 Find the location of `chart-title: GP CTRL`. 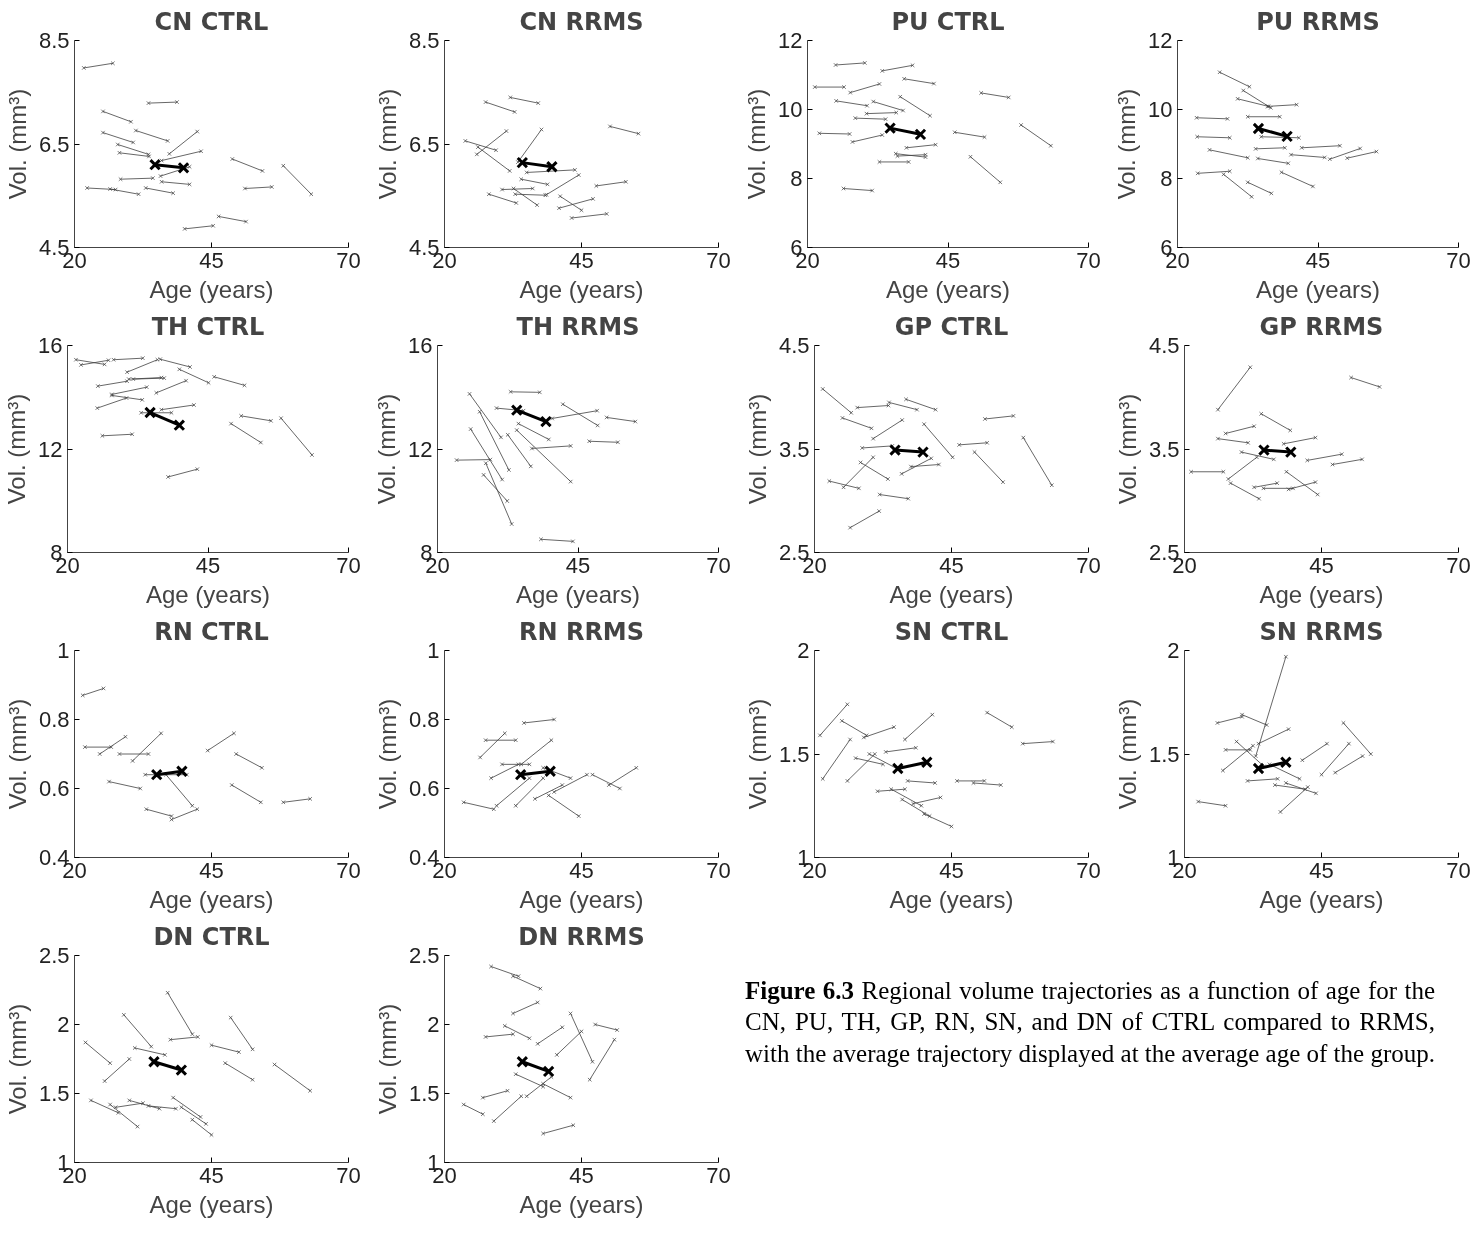

chart-title: GP CTRL is located at coordinates (951, 326).